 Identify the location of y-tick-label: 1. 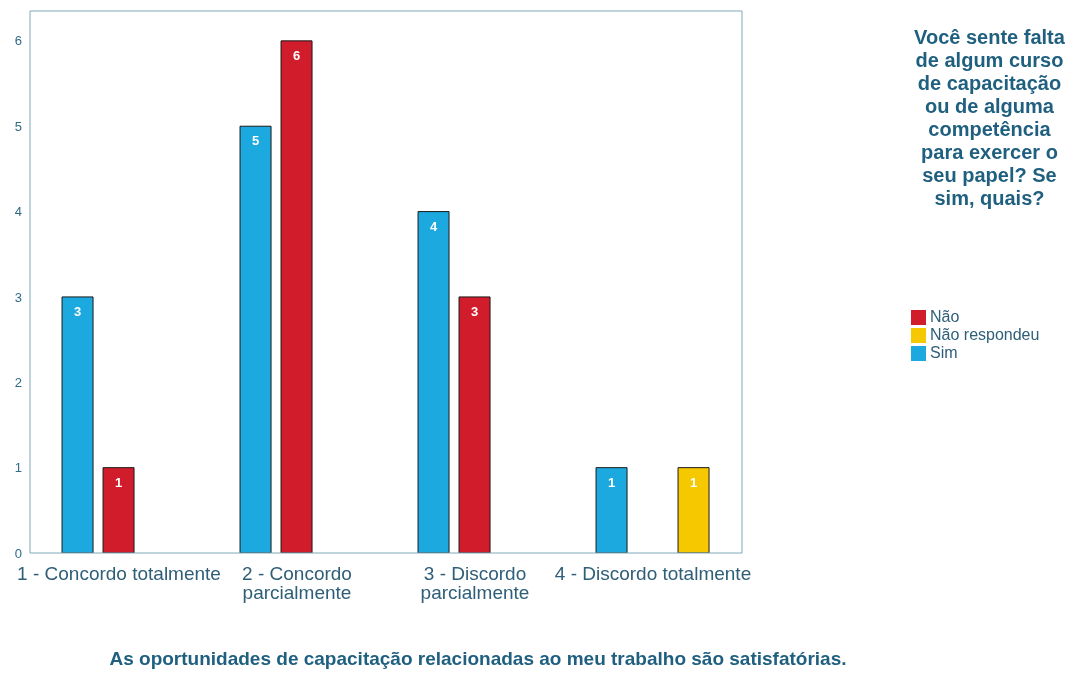
(18, 468).